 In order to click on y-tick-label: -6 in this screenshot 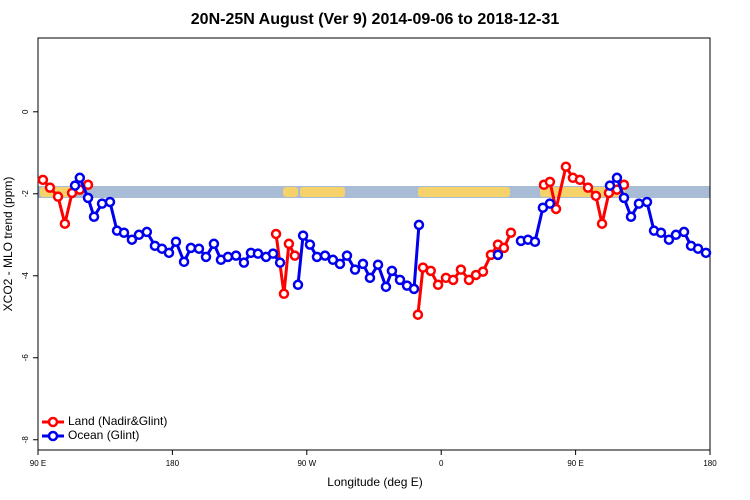, I will do `click(25, 358)`.